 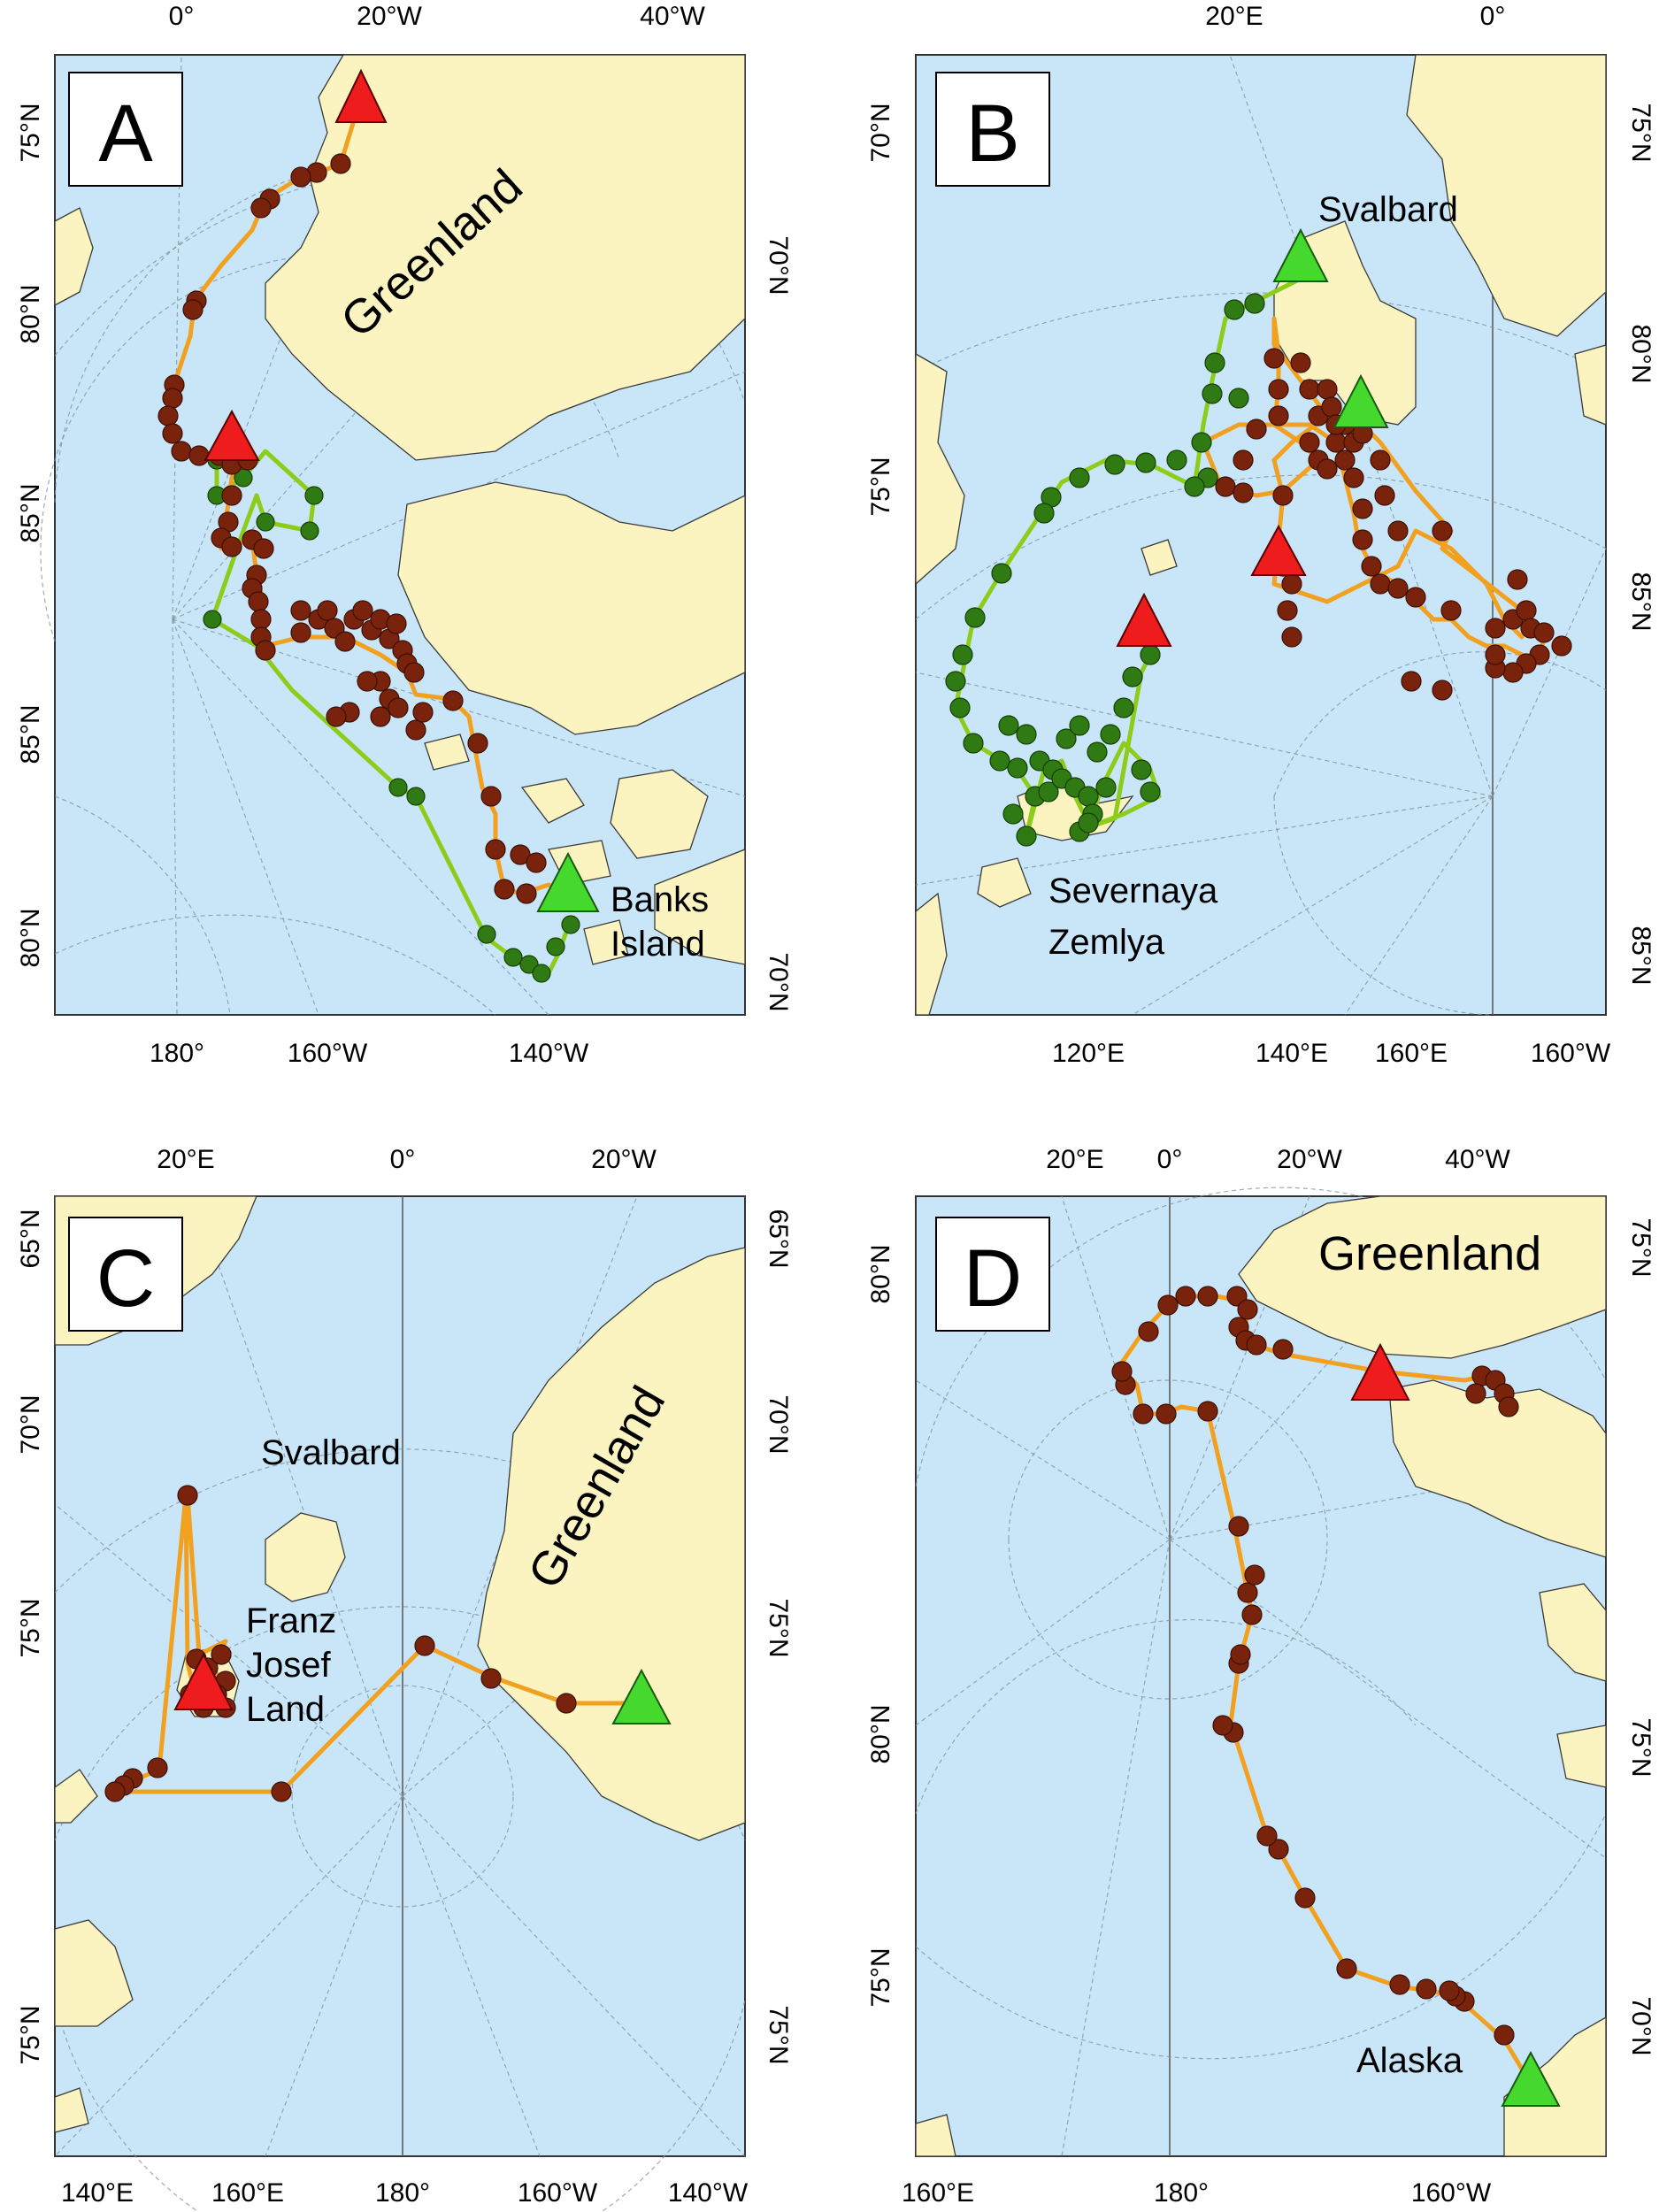 What do you see at coordinates (403, 2193) in the screenshot?
I see `panel-c-tick-bottom-3: 180°` at bounding box center [403, 2193].